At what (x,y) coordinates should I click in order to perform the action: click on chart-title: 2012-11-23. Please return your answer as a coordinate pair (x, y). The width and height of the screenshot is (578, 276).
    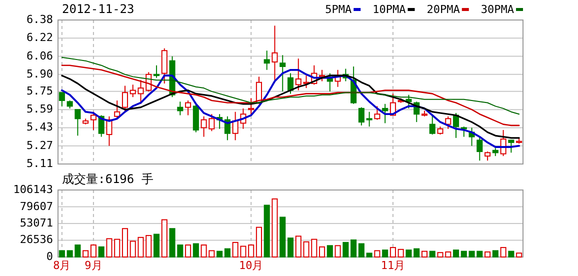
    Looking at the image, I should click on (98, 9).